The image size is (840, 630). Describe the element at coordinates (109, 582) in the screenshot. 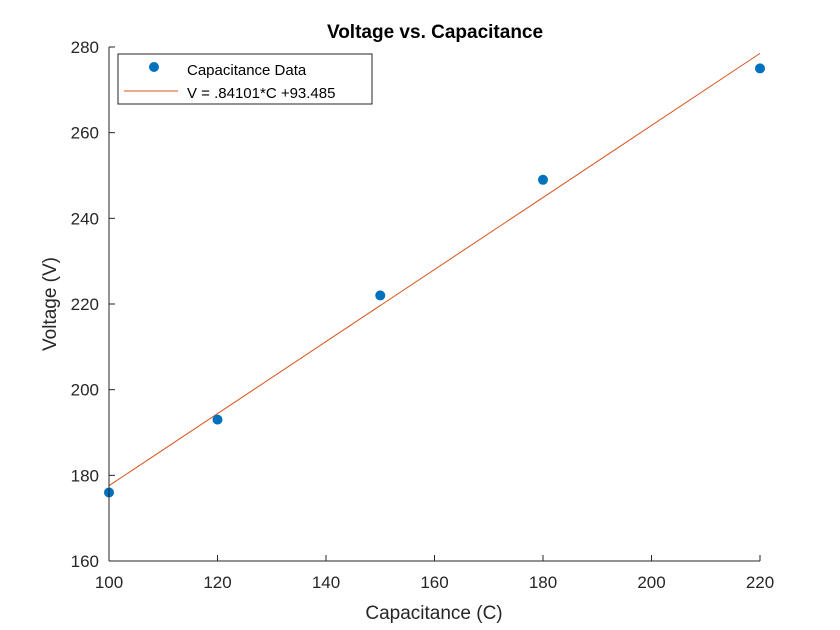

I see `x-tick-label-100: 100` at that location.